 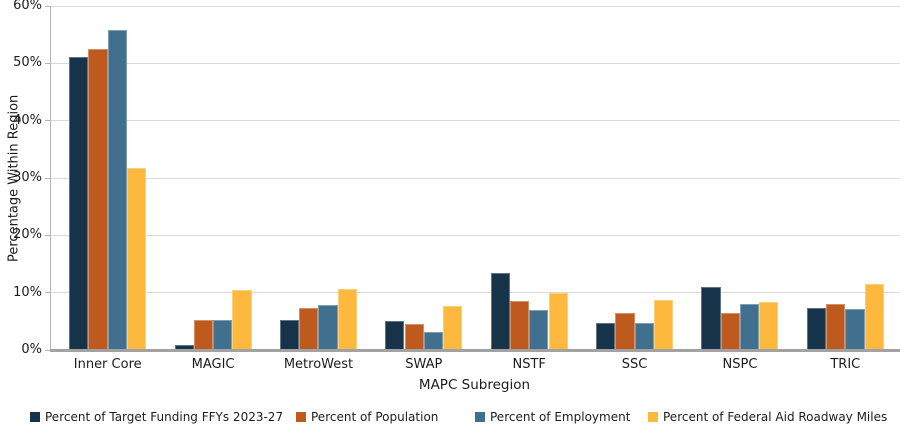 What do you see at coordinates (634, 364) in the screenshot?
I see `category-label: SSC` at bounding box center [634, 364].